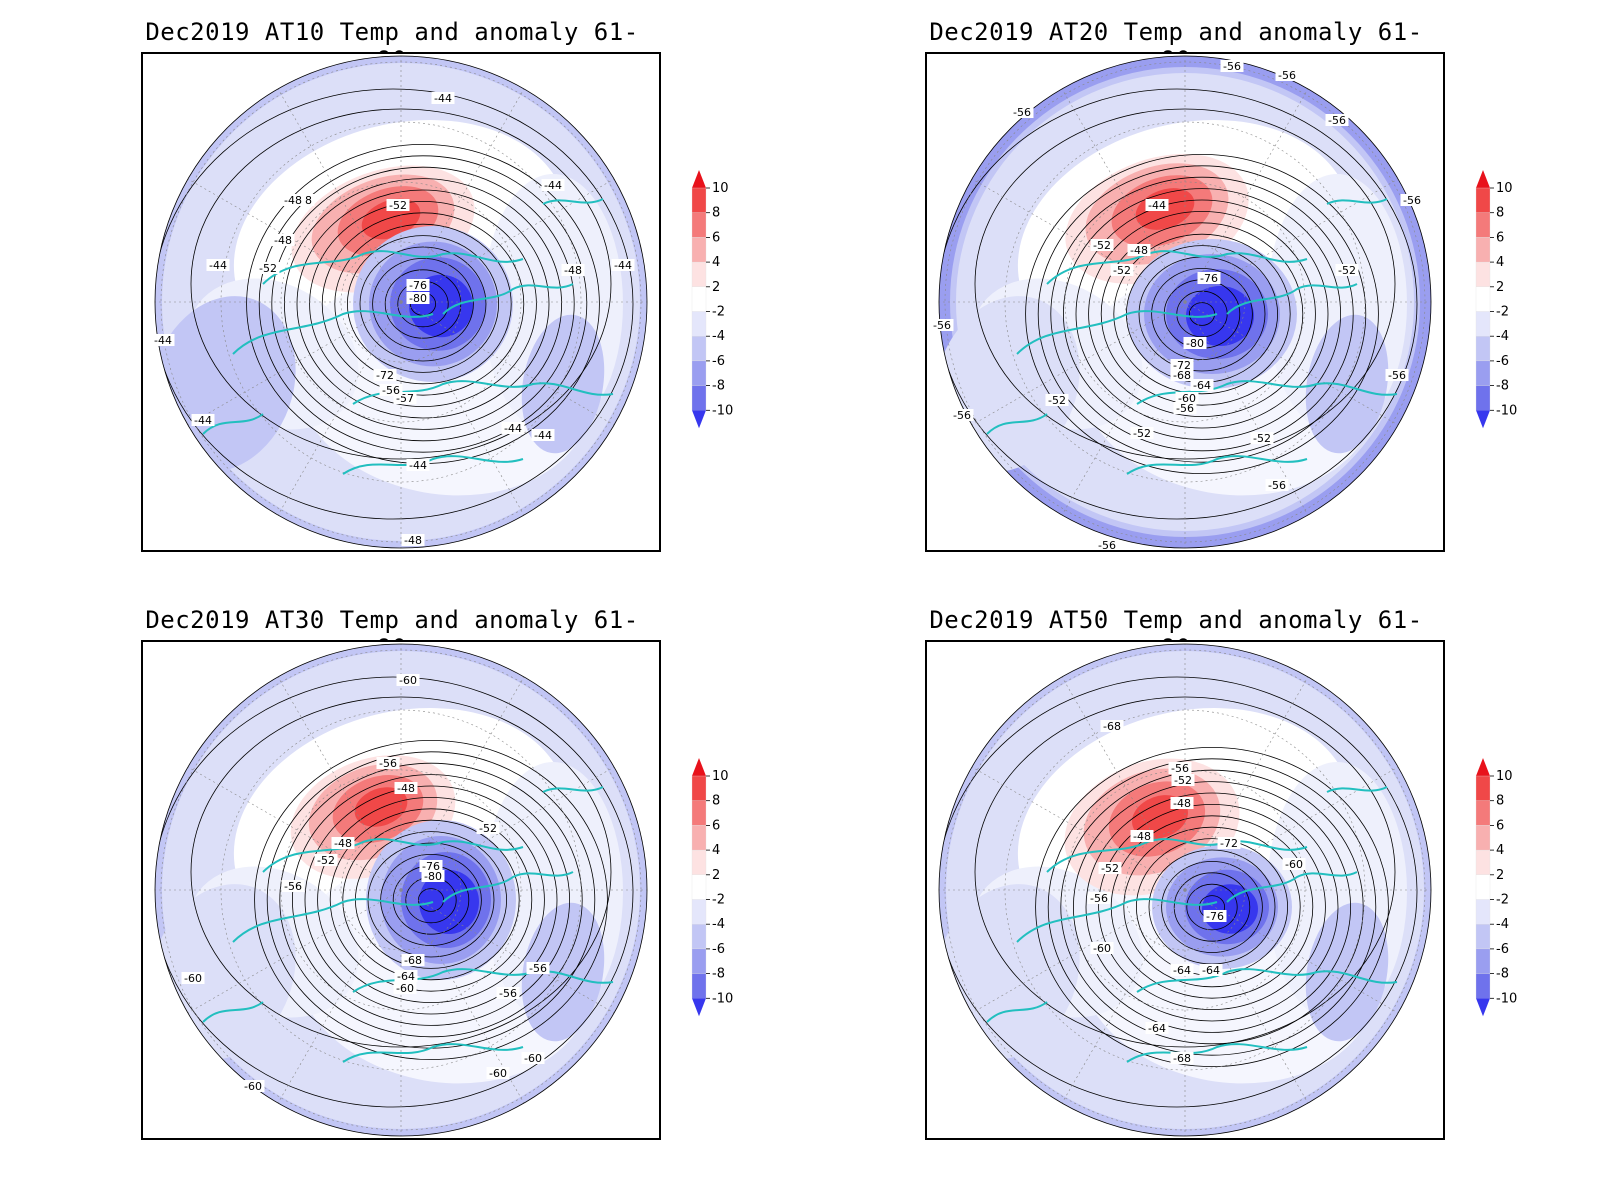  What do you see at coordinates (1483, 419) in the screenshot?
I see `colorbar-bottom-arrow` at bounding box center [1483, 419].